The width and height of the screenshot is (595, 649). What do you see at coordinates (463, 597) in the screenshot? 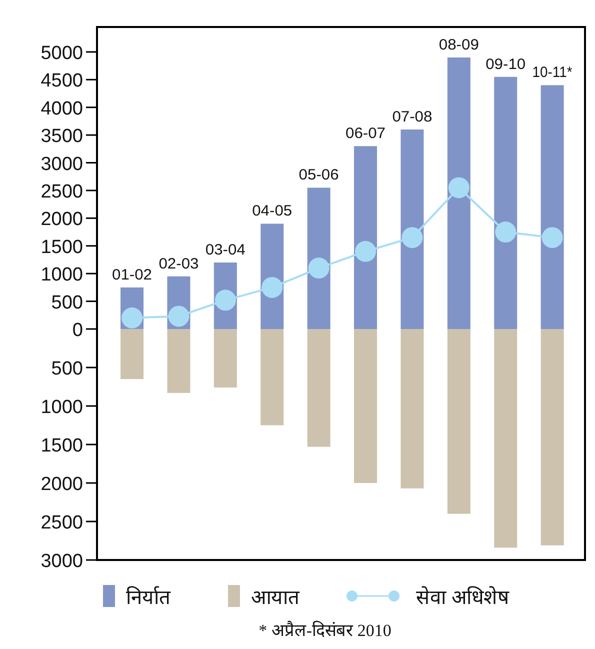
I see `legend-label: सेवा अधिशेष` at bounding box center [463, 597].